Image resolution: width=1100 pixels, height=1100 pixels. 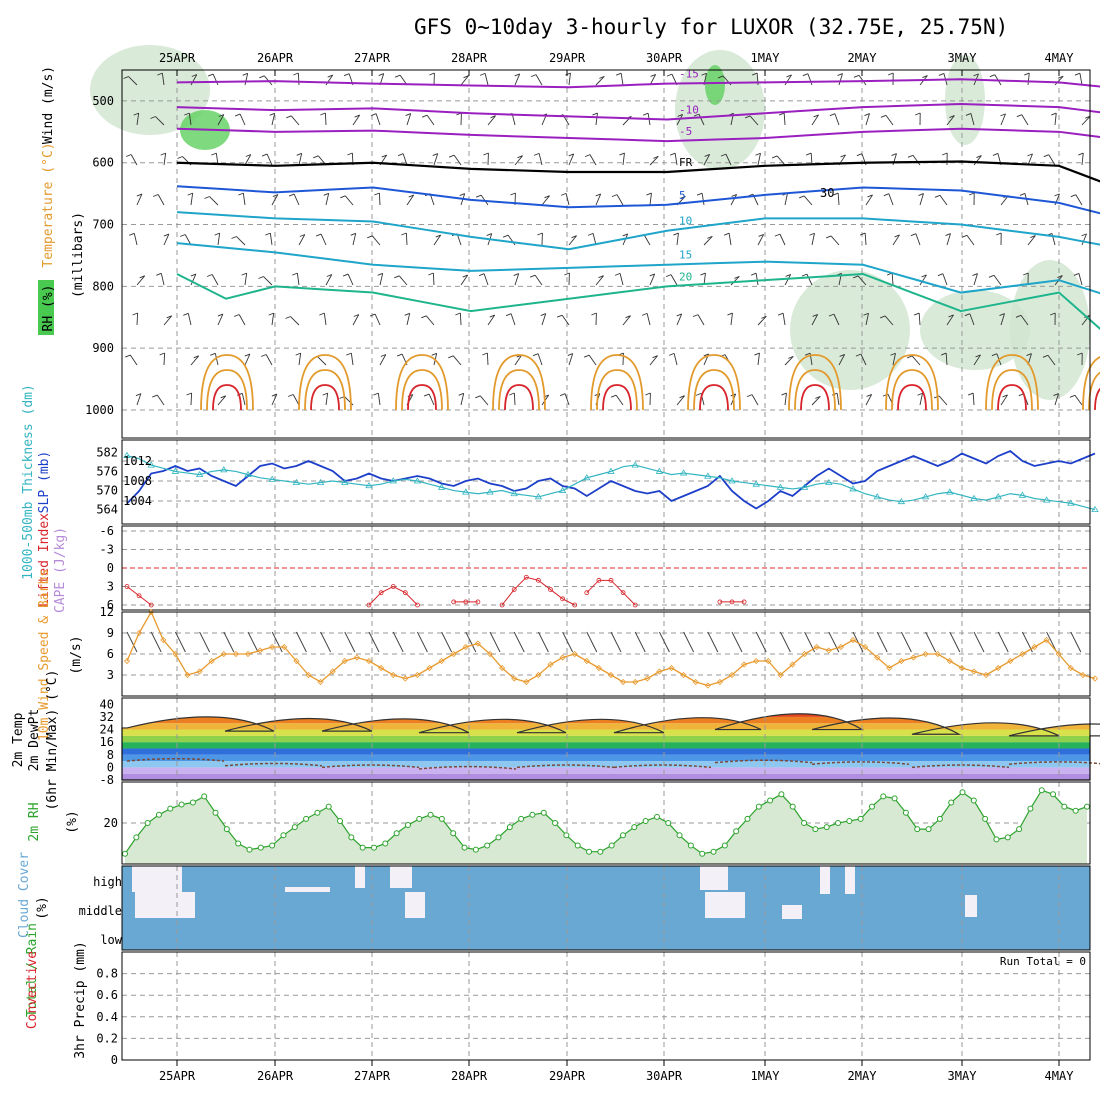 I want to click on panel-frame, so click(x=606, y=482).